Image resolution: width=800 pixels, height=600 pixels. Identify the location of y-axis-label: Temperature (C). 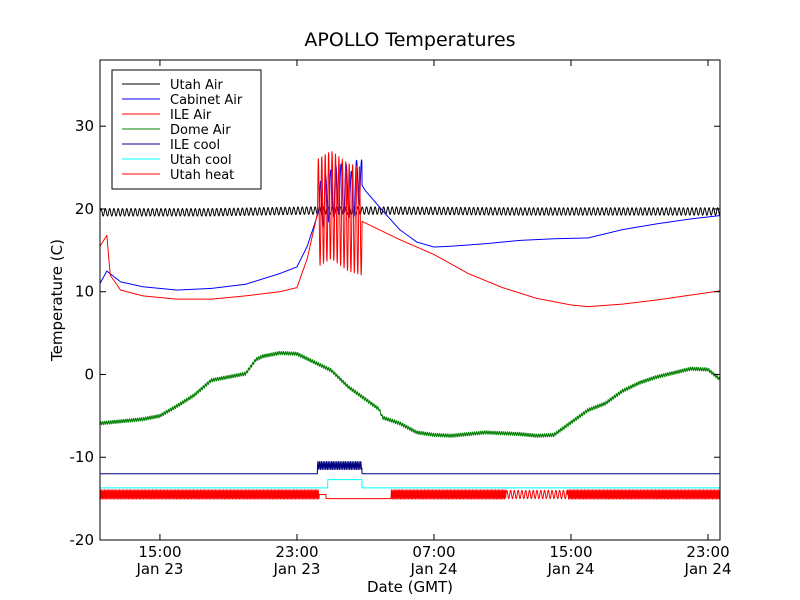
(57, 300).